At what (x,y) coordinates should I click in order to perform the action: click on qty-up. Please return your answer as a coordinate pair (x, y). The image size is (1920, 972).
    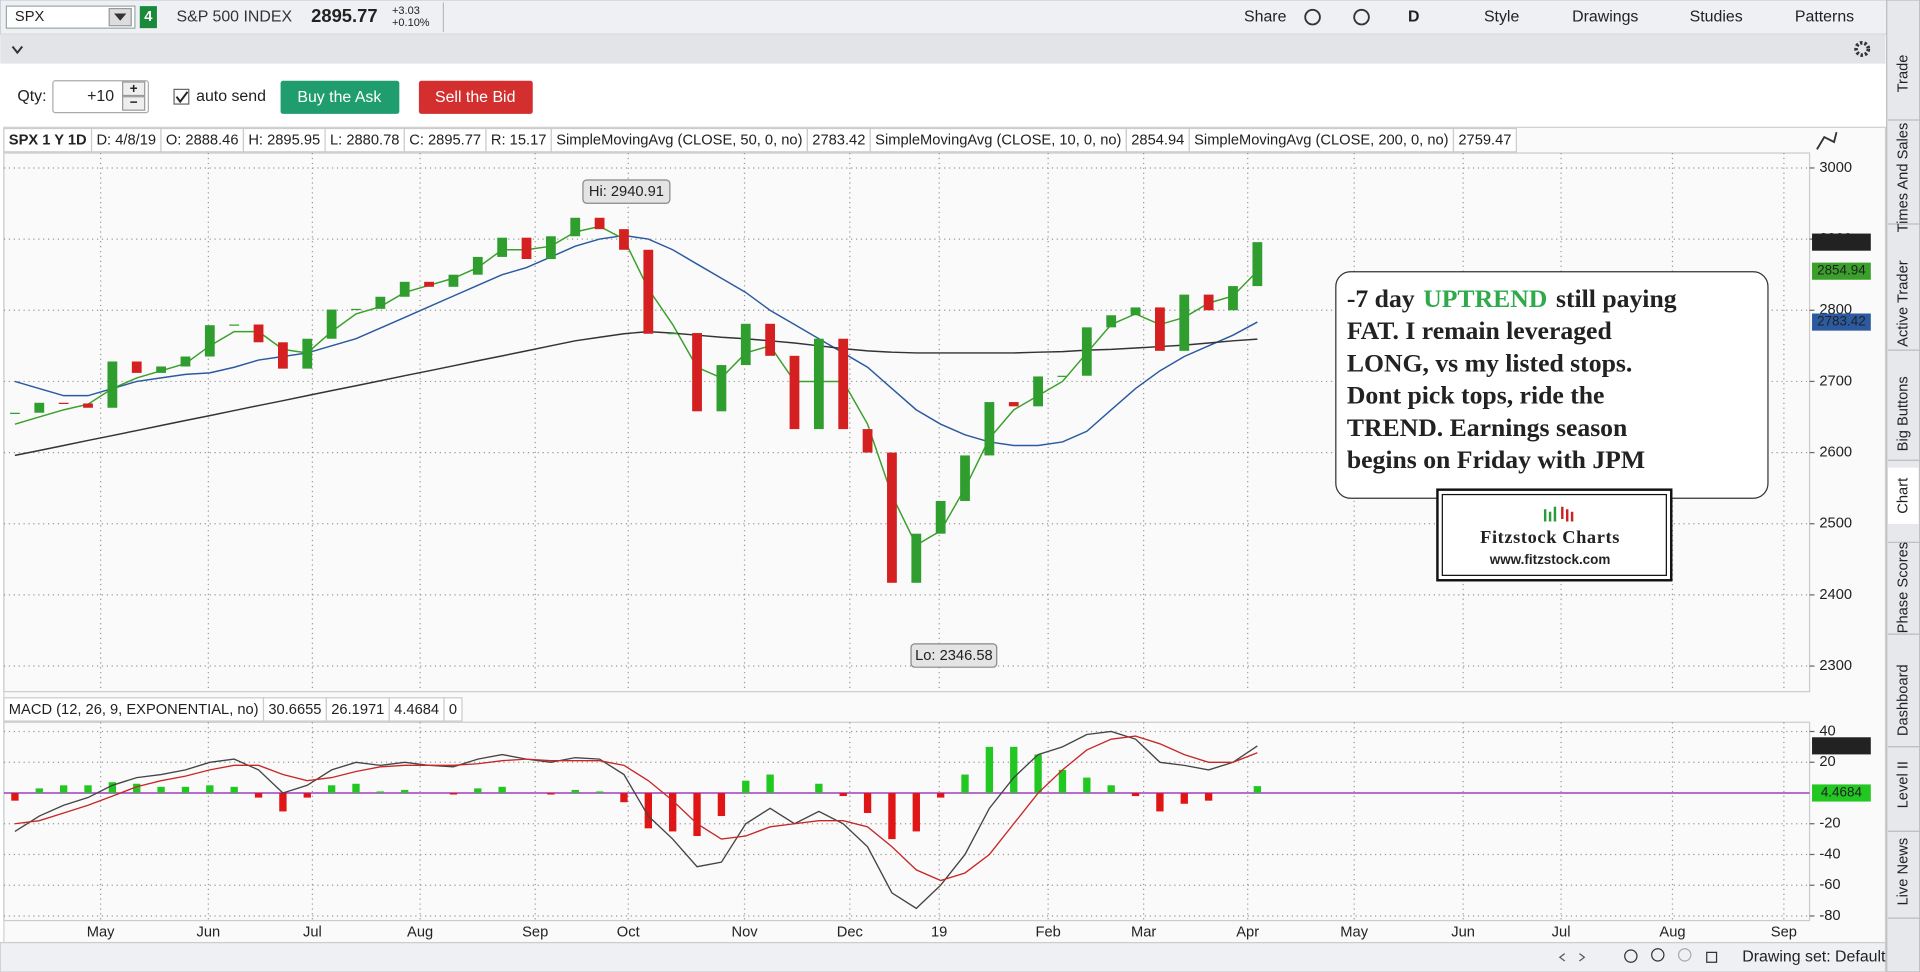
    Looking at the image, I should click on (134, 89).